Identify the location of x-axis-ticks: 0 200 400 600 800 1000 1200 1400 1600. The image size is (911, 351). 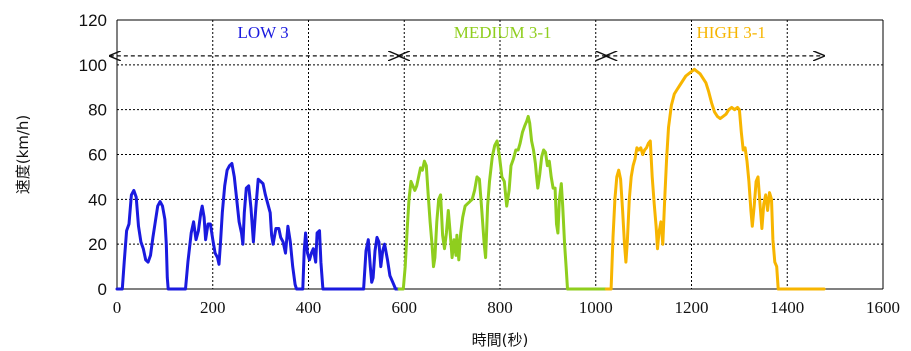
(506, 307).